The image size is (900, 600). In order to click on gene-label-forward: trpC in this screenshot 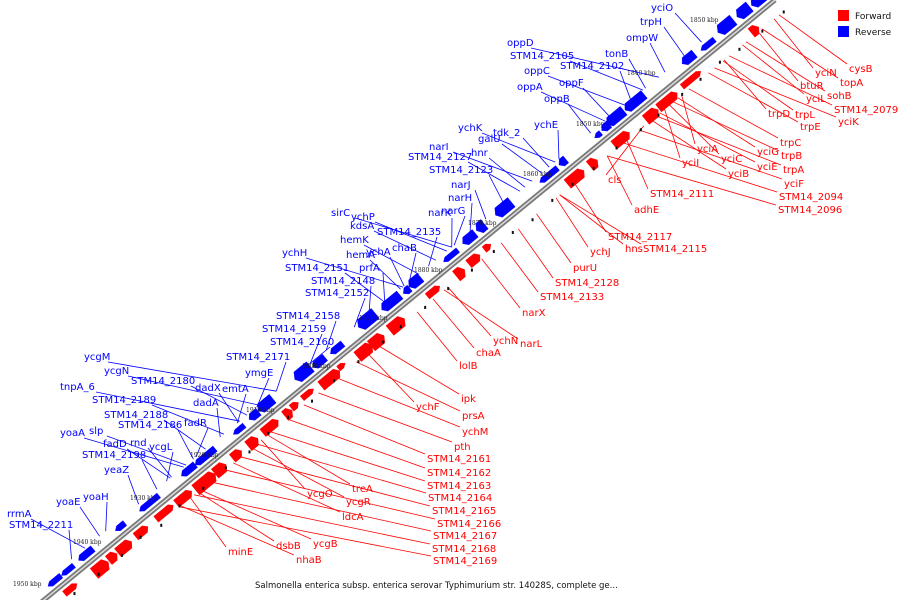, I will do `click(790, 143)`.